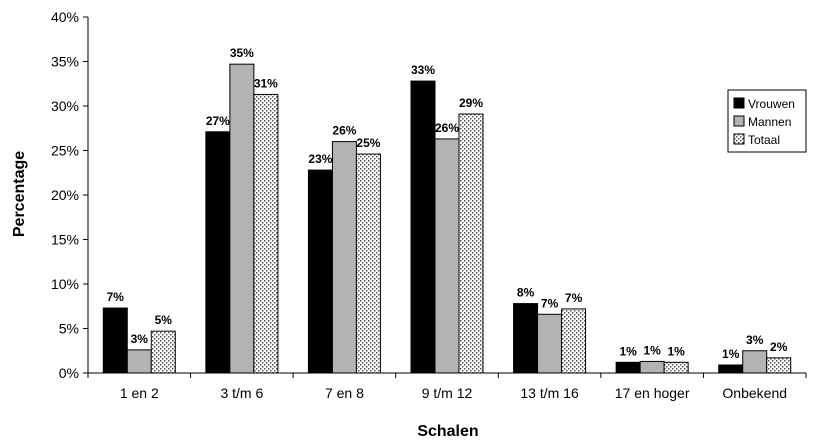 This screenshot has width=813, height=444. What do you see at coordinates (447, 431) in the screenshot?
I see `x-axis-title: Schalen` at bounding box center [447, 431].